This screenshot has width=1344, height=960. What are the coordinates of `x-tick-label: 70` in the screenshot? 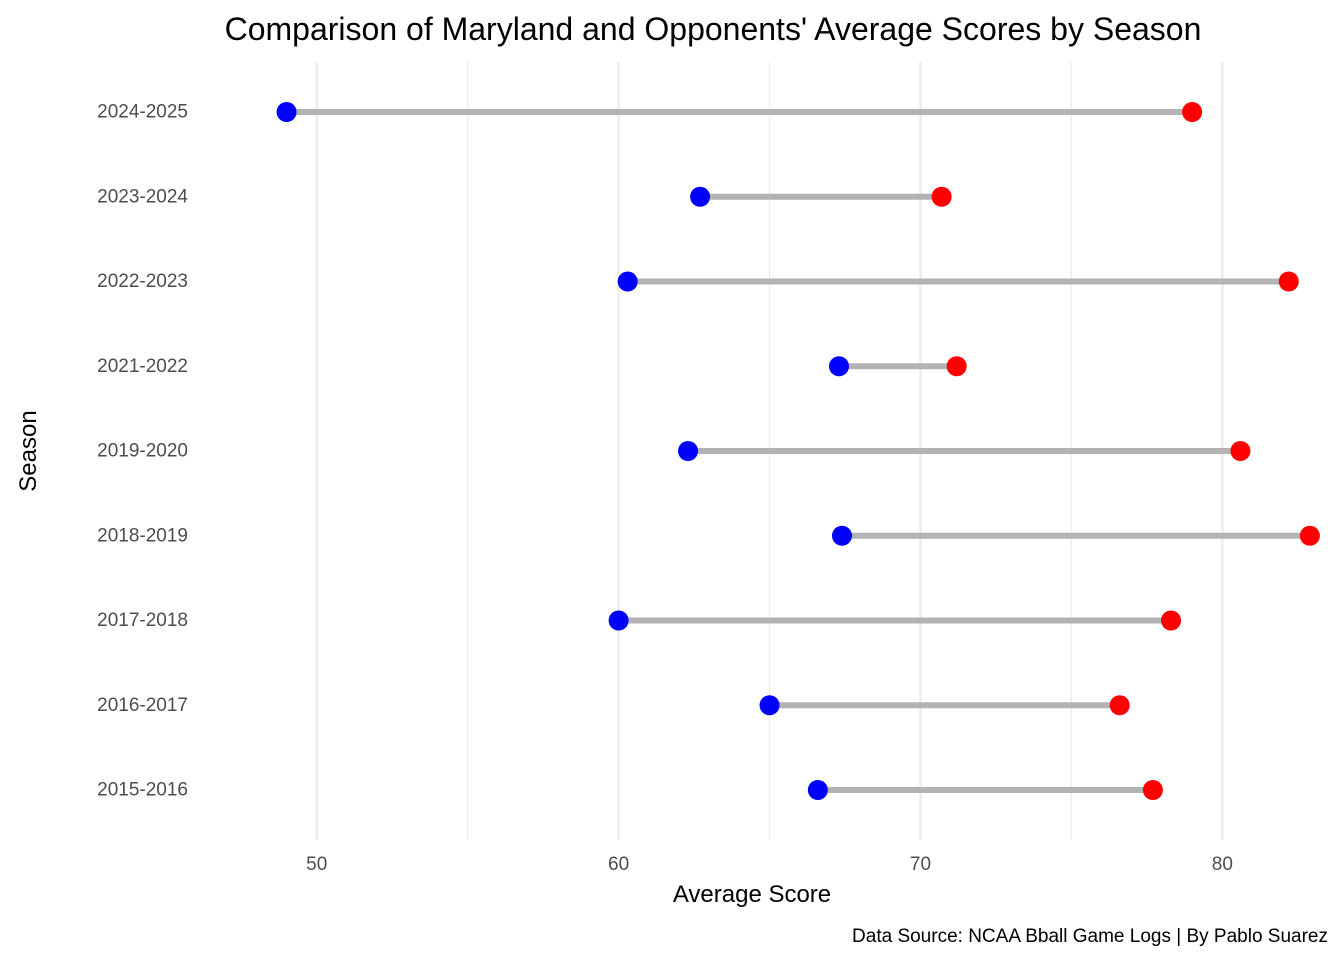 It's located at (920, 864).